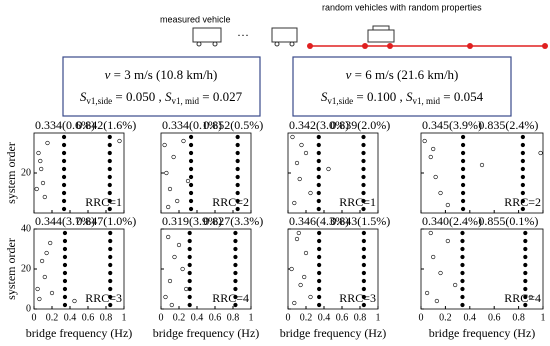 The height and width of the screenshot is (346, 550). Describe the element at coordinates (452, 125) in the screenshot. I see `annotation: 0.345(3.9%)` at that location.